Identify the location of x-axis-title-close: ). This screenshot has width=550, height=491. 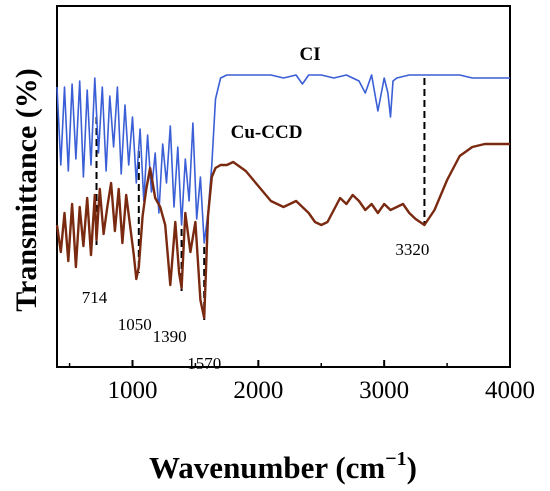
(412, 467).